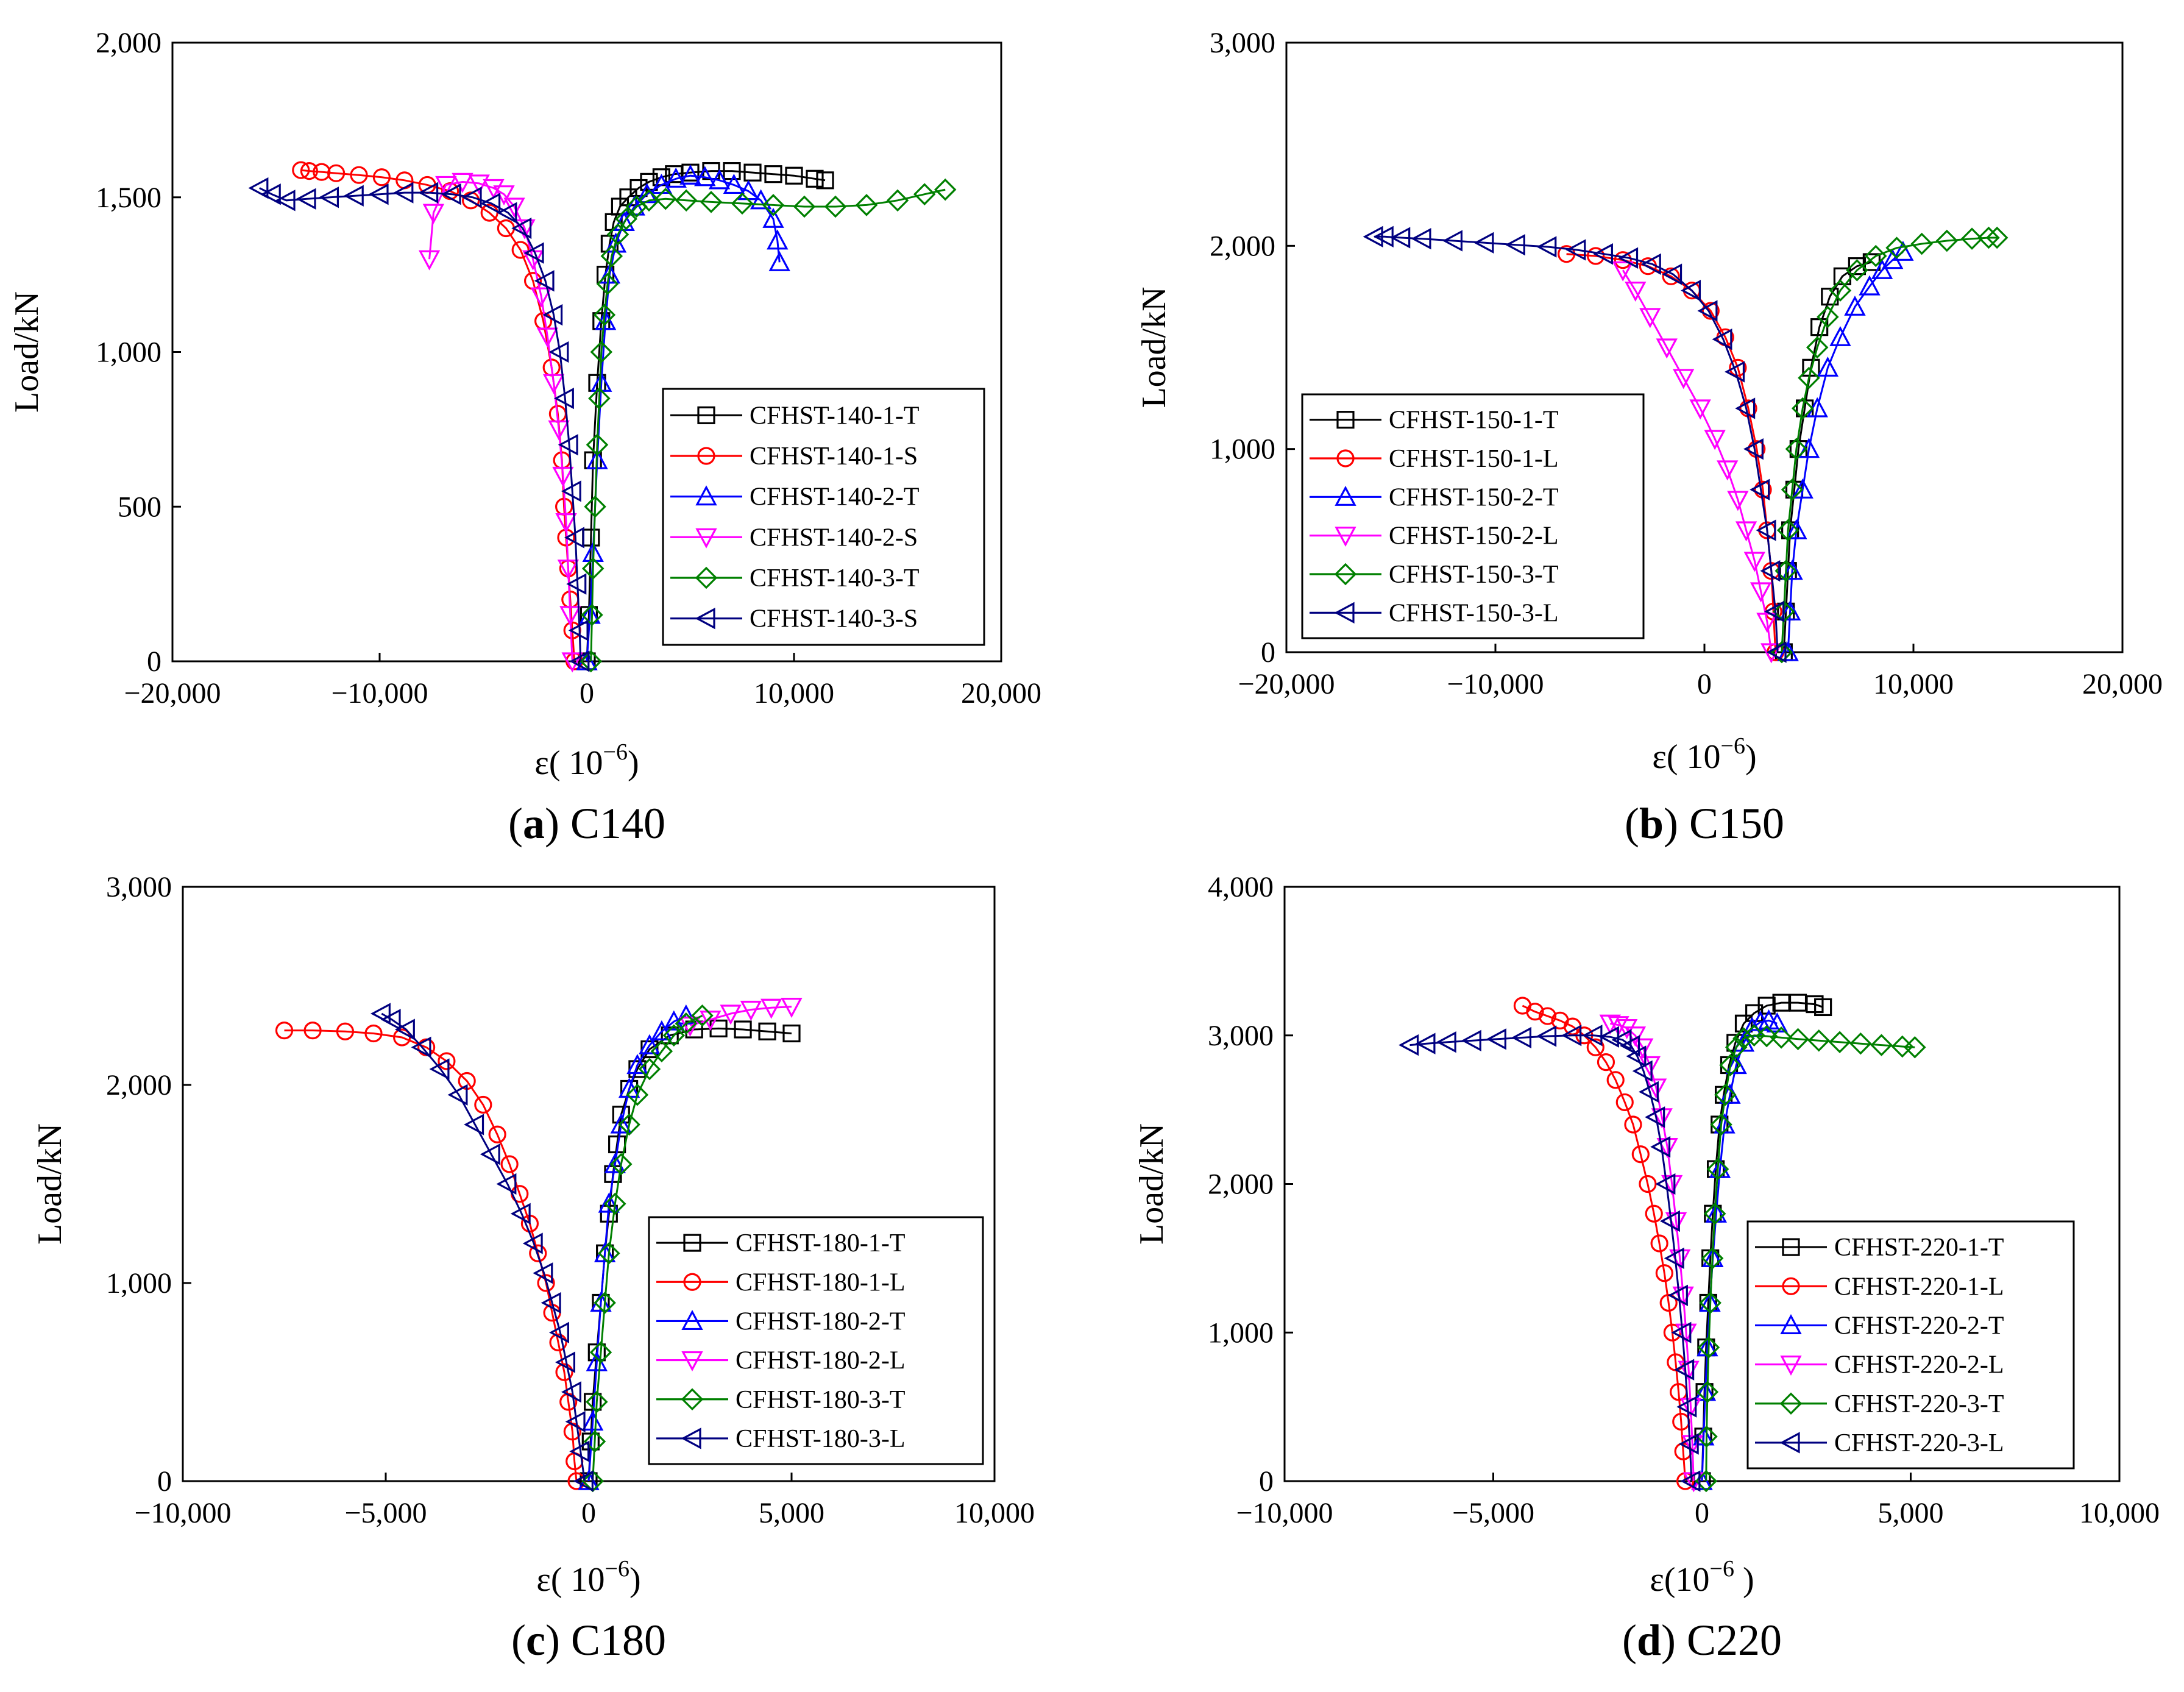  Describe the element at coordinates (500, 421) in the screenshot. I see `series-line` at that location.